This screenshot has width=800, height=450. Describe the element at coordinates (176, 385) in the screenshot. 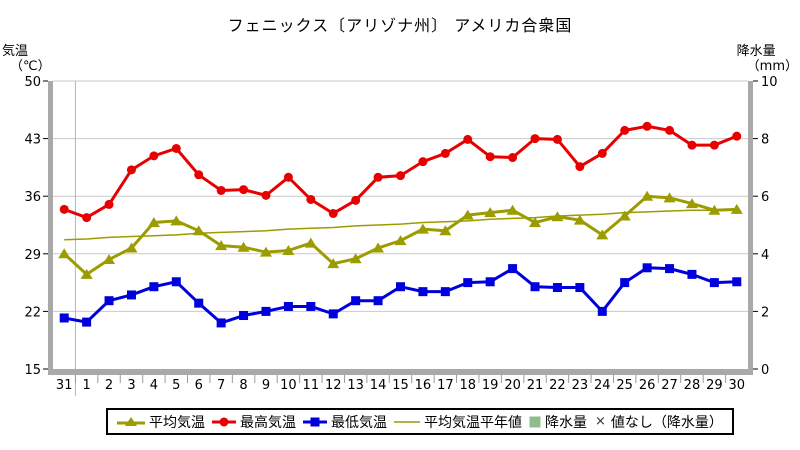

I see `svg-text: 5` at that location.